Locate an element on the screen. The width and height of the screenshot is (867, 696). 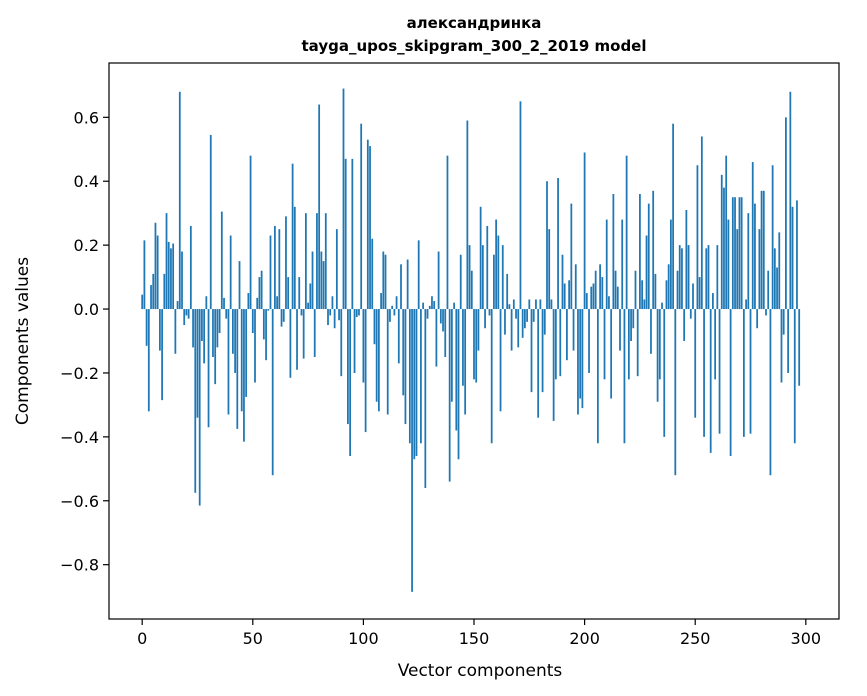
y-tick-label: −0.2 is located at coordinates (79, 373).